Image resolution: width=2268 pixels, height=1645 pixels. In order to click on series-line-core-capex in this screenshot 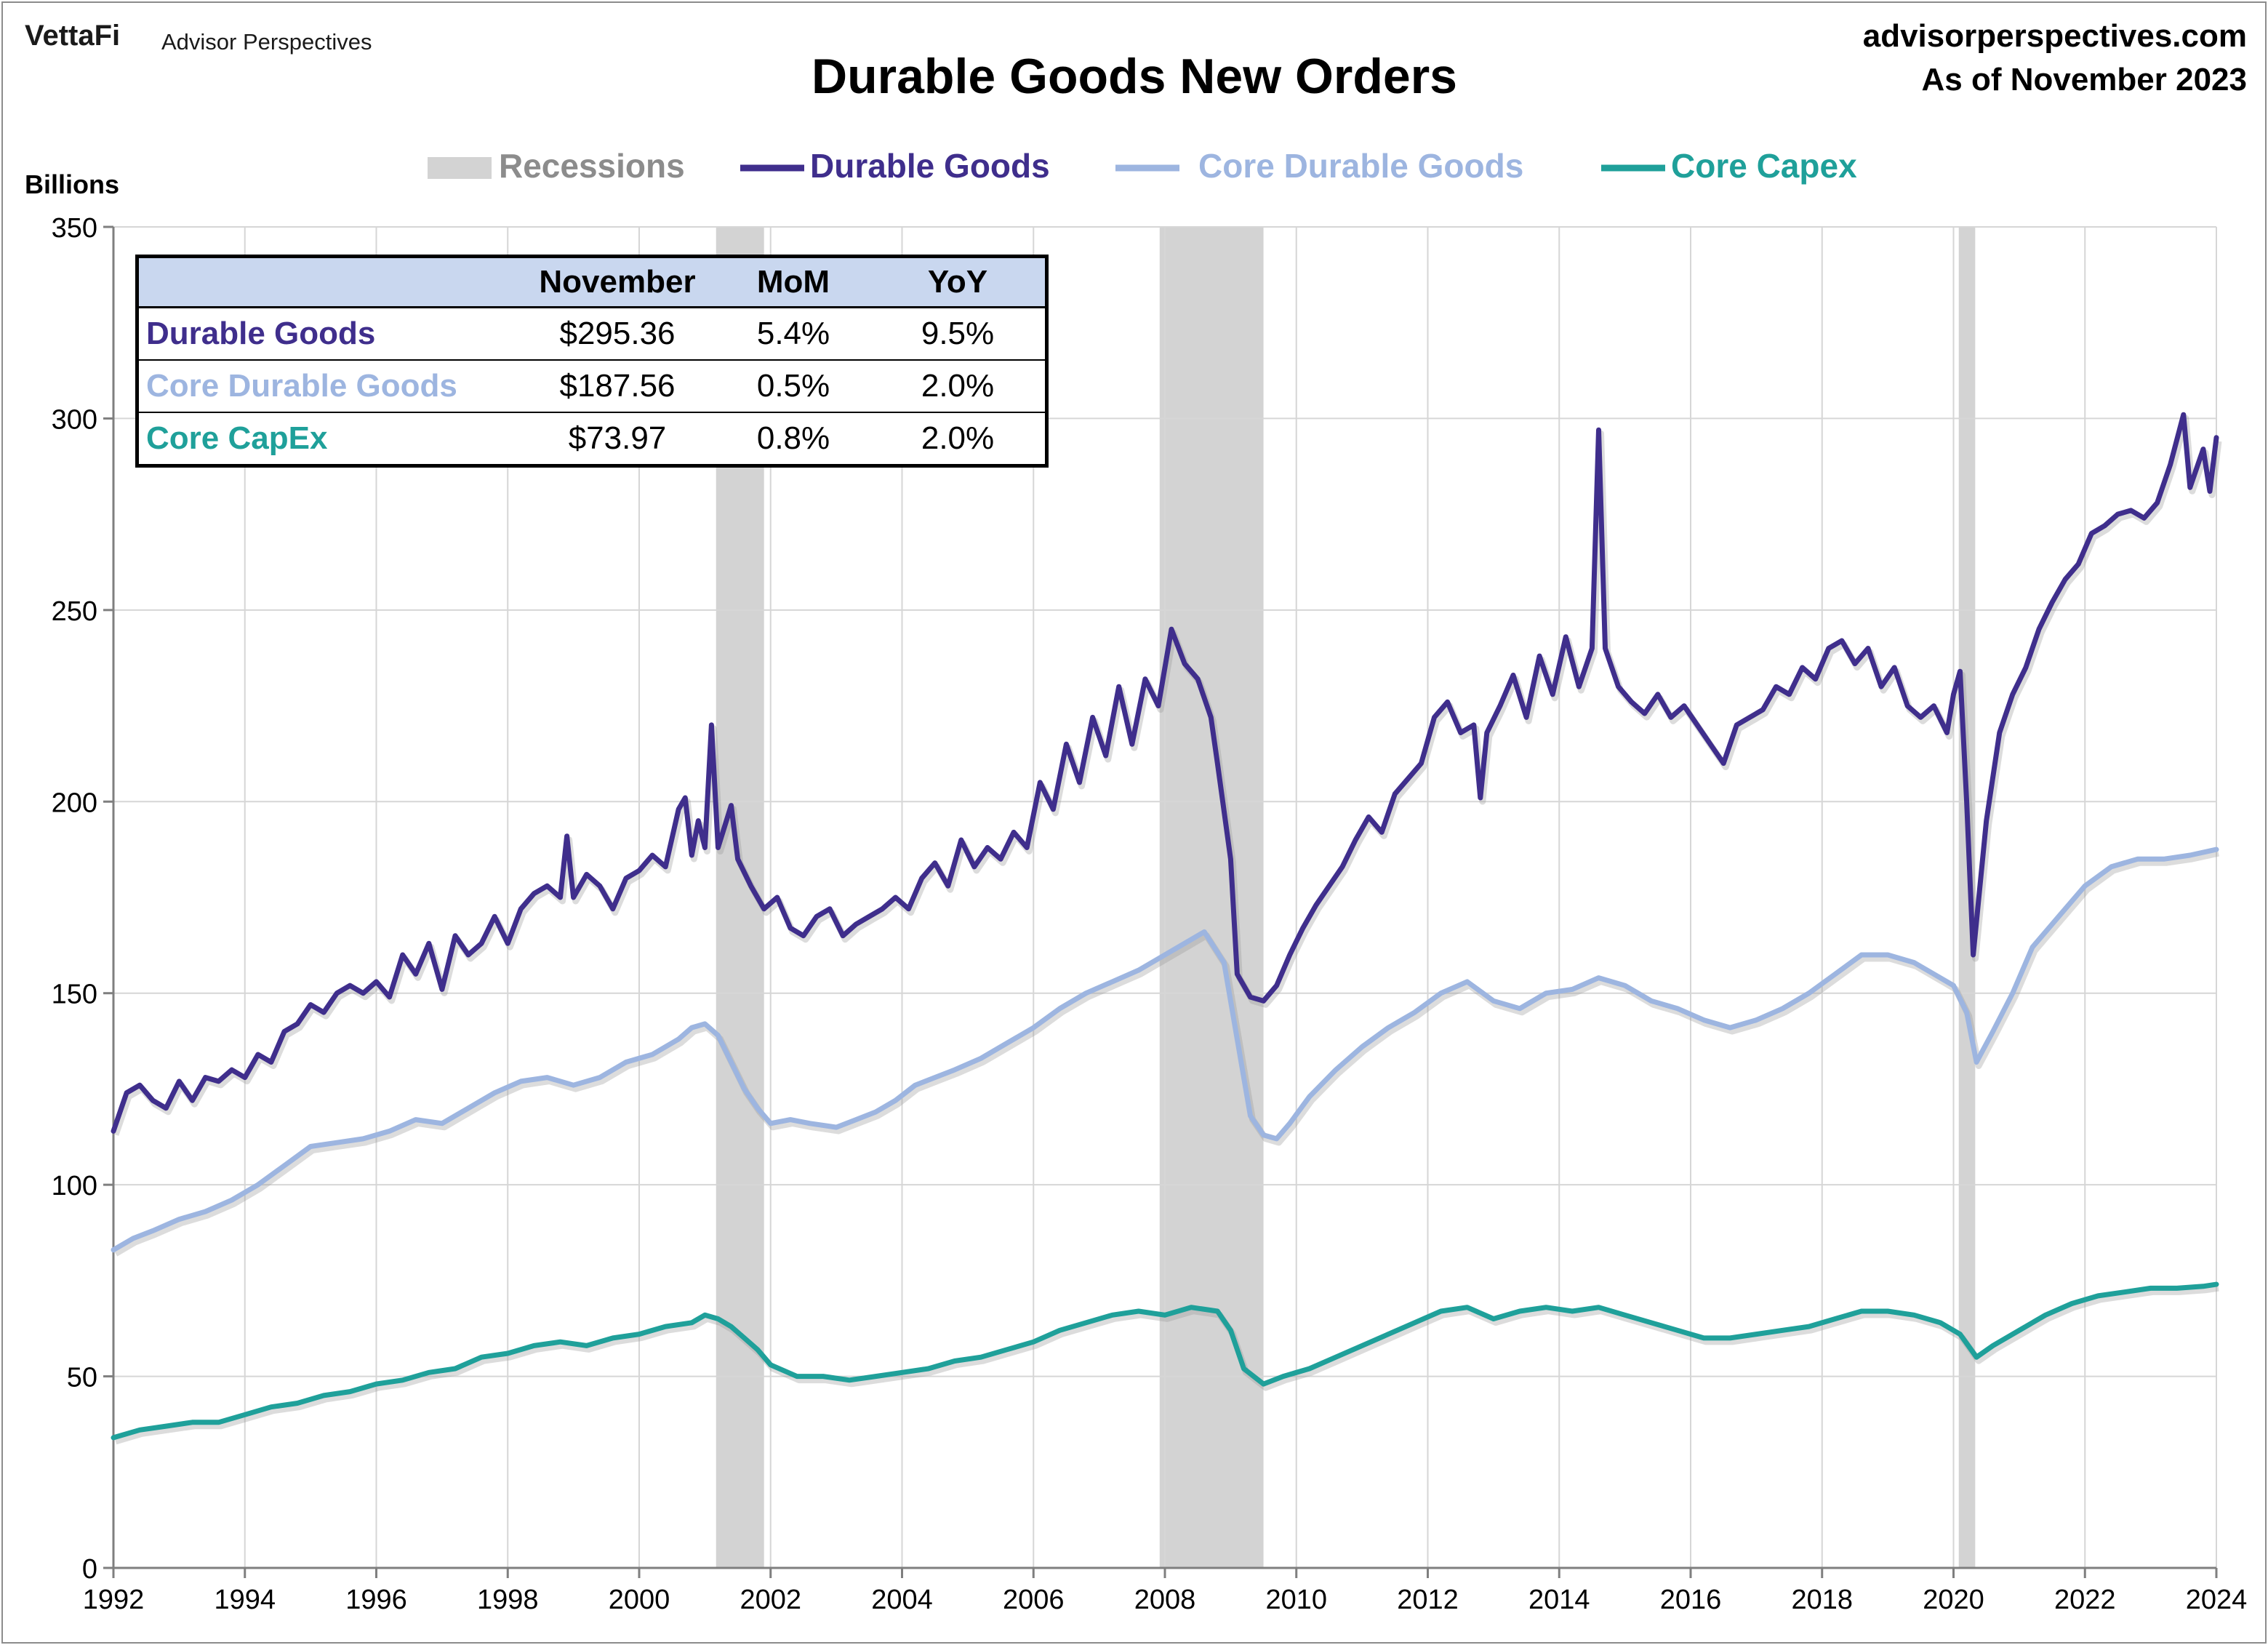, I will do `click(1165, 1361)`.